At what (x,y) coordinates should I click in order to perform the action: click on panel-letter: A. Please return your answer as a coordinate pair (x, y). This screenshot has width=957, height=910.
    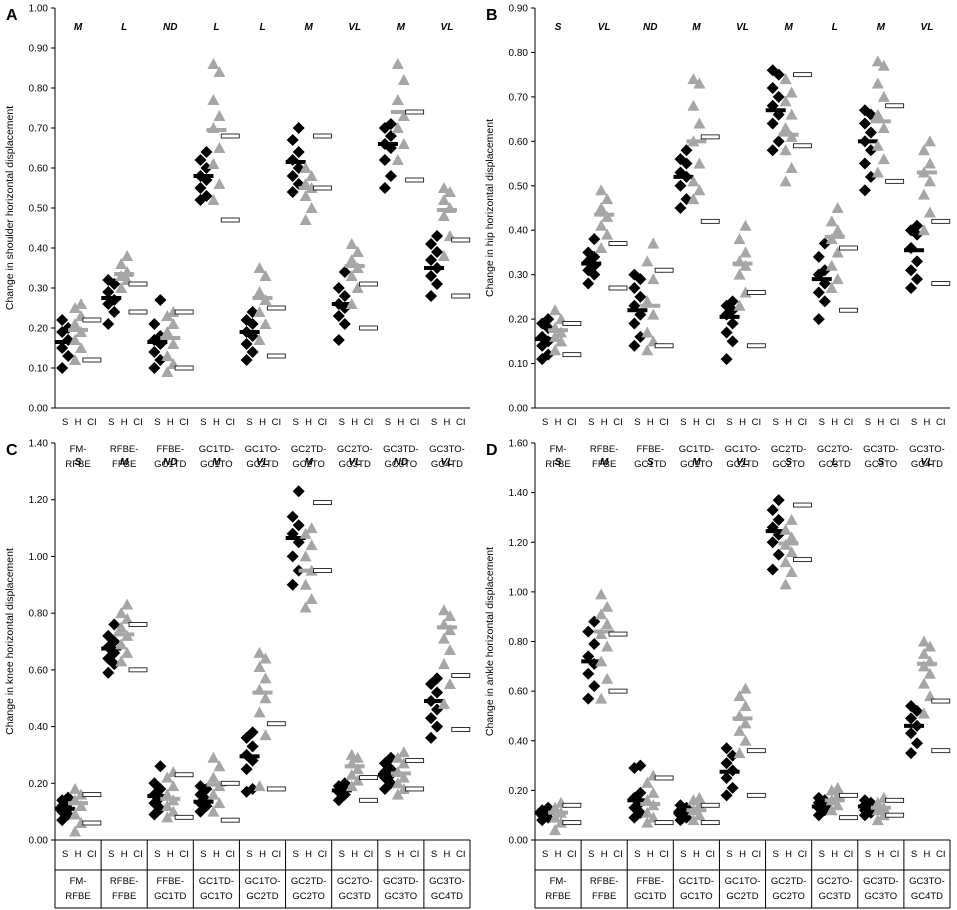
    Looking at the image, I should click on (12, 15).